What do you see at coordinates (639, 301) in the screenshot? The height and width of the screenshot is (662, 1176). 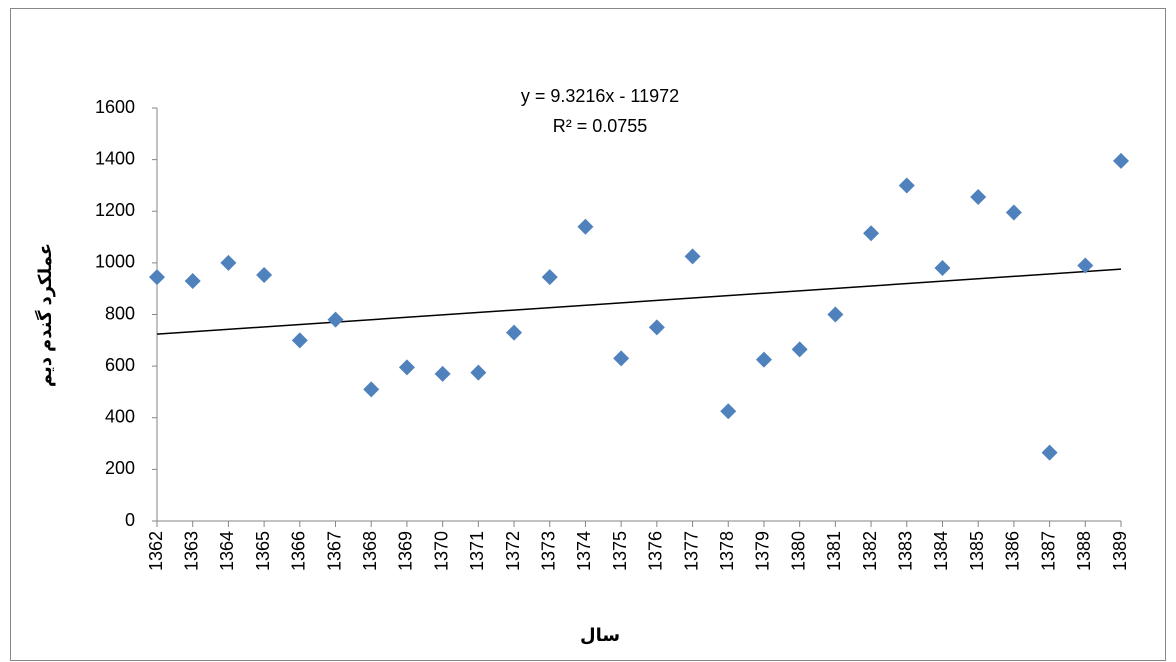 I see `trendline` at bounding box center [639, 301].